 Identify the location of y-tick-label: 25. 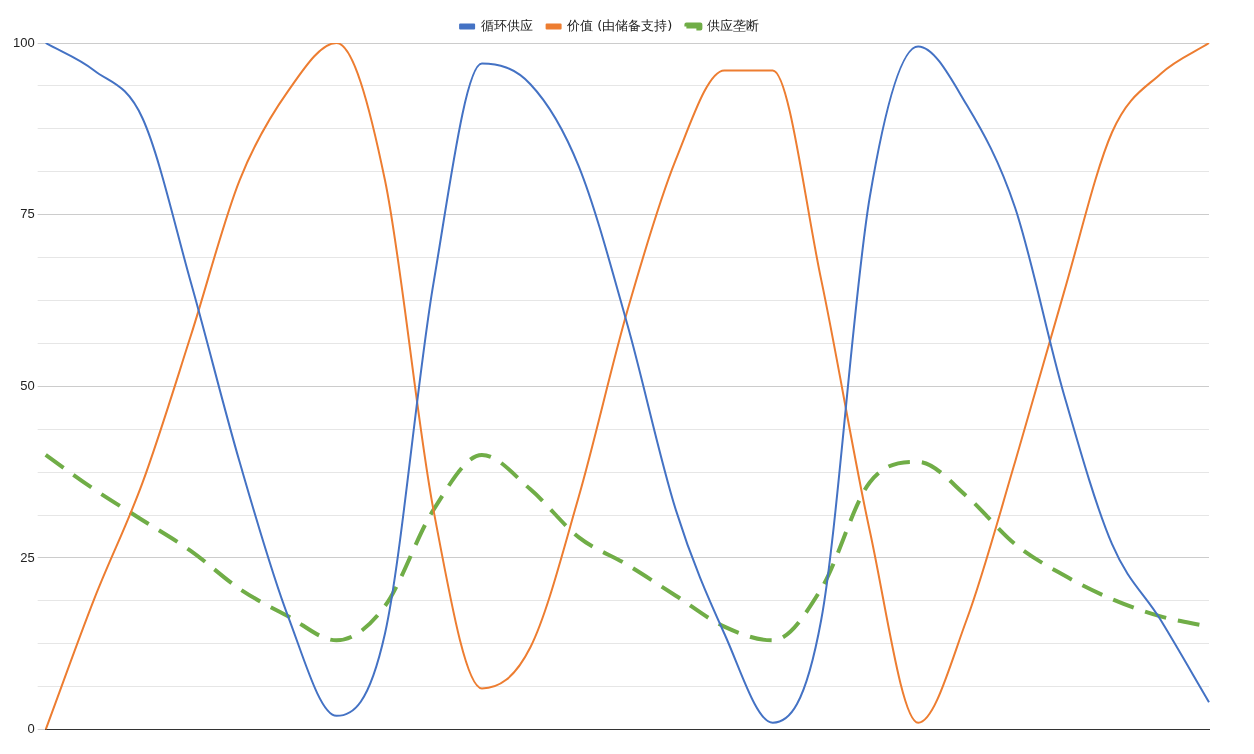
(27, 557).